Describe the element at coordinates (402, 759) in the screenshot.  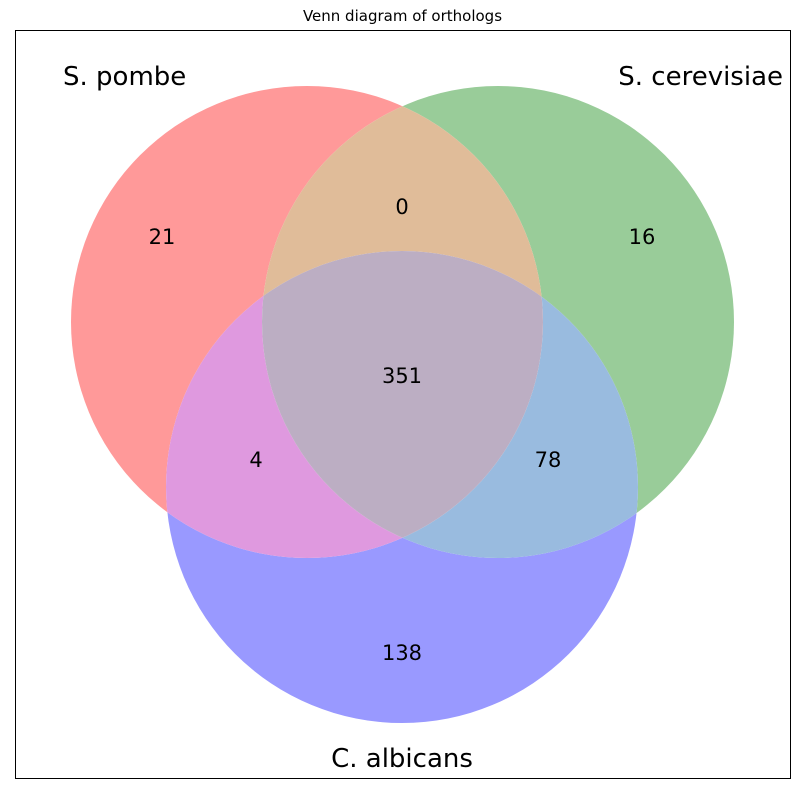
I see `set-label-c-albicans: C. albicans` at that location.